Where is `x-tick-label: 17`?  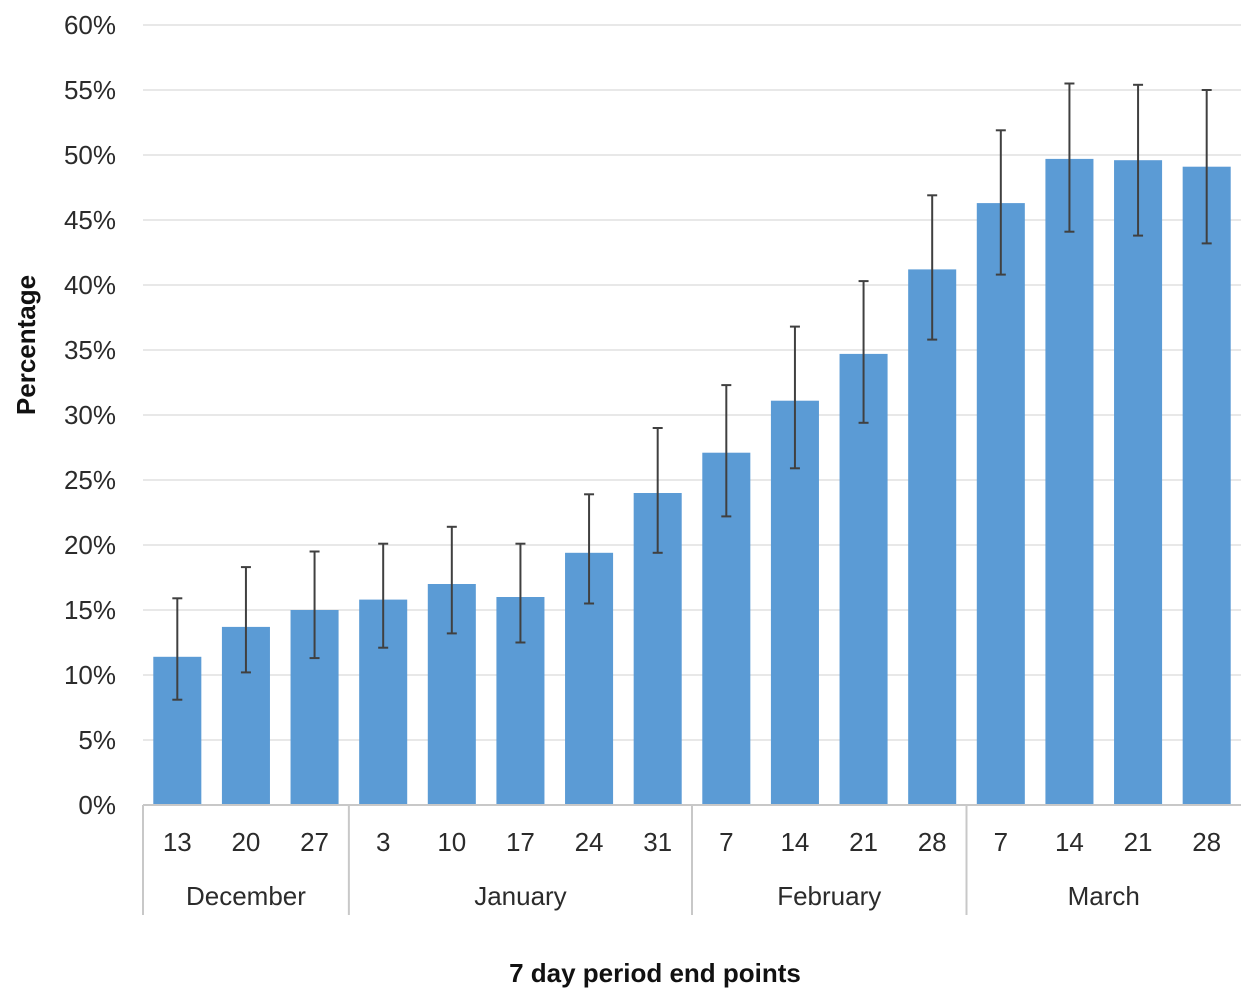 x-tick-label: 17 is located at coordinates (520, 842).